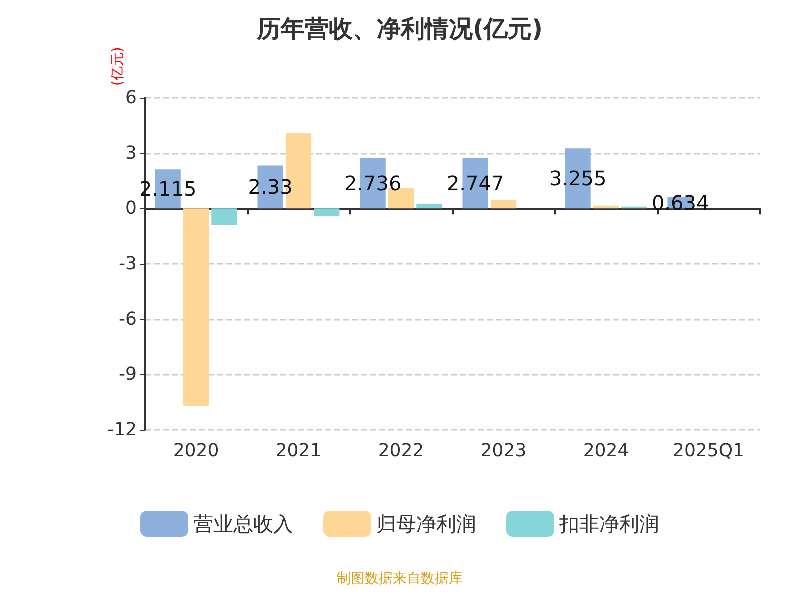 This screenshot has width=800, height=600. Describe the element at coordinates (399, 29) in the screenshot. I see `chart-title: 历年营收、净利情况(亿元)` at that location.